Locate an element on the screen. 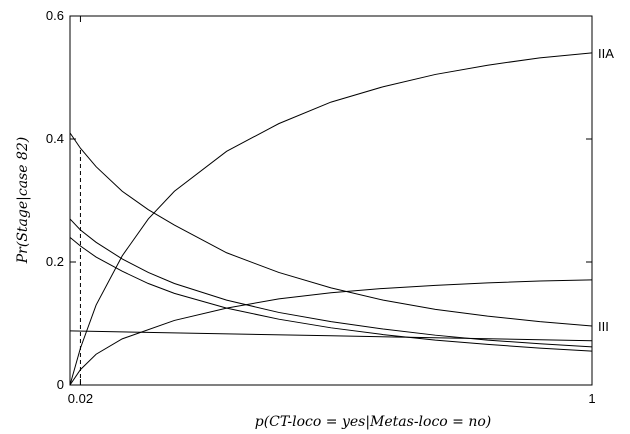 This screenshot has height=434, width=630. labels: IIA III is located at coordinates (606, 190).